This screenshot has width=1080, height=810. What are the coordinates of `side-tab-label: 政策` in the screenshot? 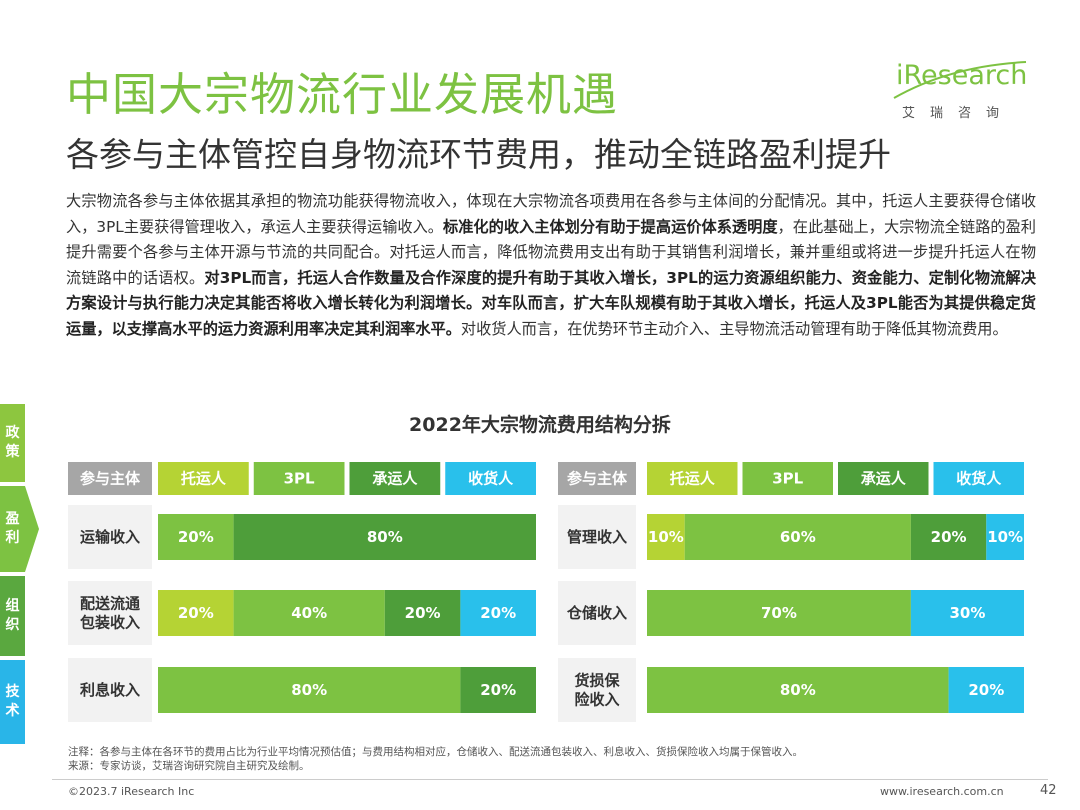 It's located at (12, 442).